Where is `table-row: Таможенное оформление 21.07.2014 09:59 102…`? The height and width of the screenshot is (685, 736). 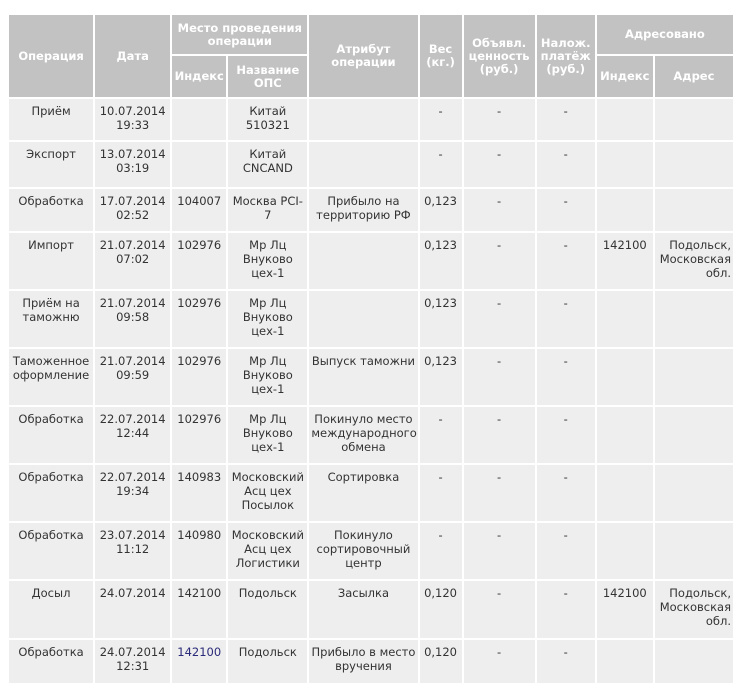
table-row: Таможенное оформление 21.07.2014 09:59 102… is located at coordinates (371, 377).